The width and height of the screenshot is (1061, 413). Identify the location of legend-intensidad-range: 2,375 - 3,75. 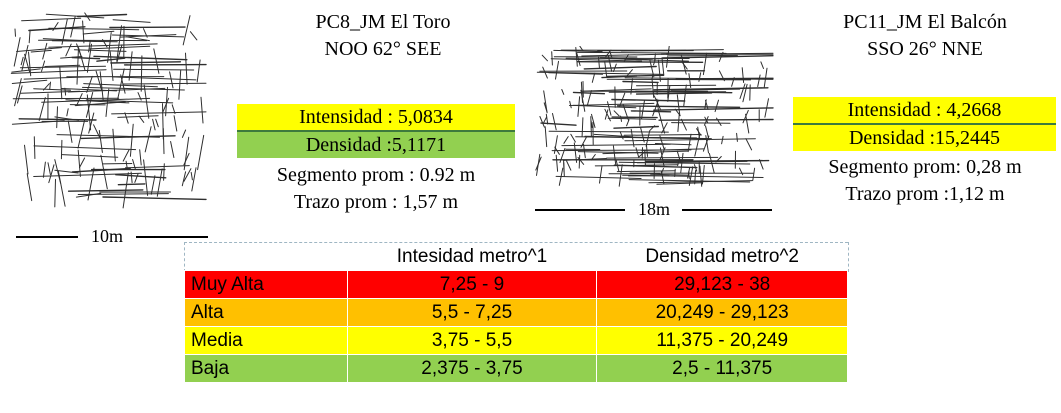
(472, 368).